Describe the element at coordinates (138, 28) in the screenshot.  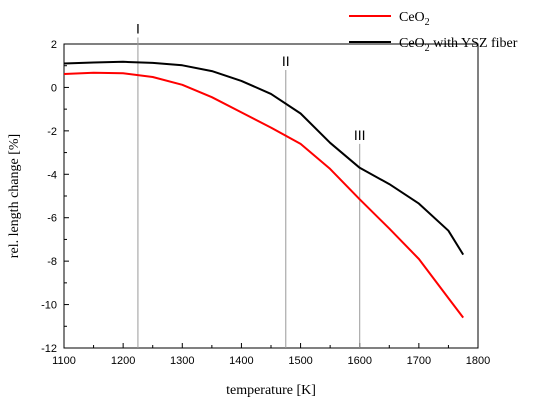
I see `region-marker-label: I` at that location.